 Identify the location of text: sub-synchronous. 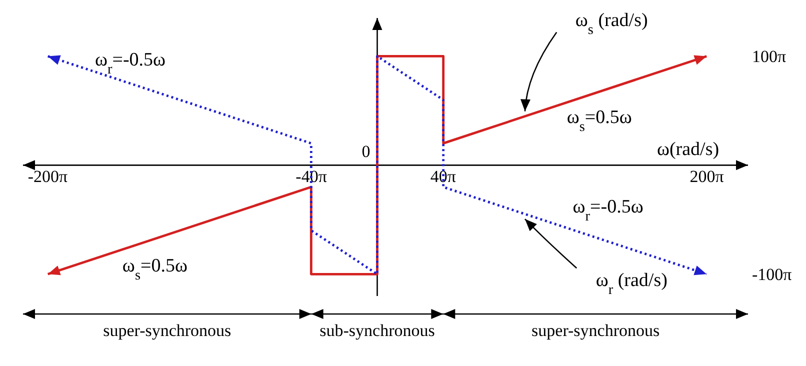
(377, 330).